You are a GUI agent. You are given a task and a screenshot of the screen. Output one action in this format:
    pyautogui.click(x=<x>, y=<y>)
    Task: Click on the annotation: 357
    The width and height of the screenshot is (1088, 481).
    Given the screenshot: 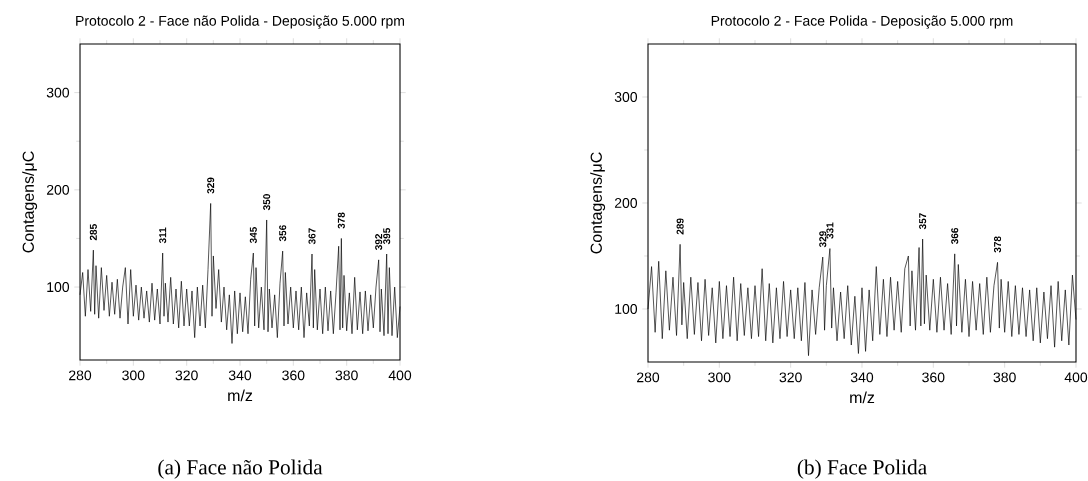 What is the action you would take?
    pyautogui.click(x=923, y=221)
    